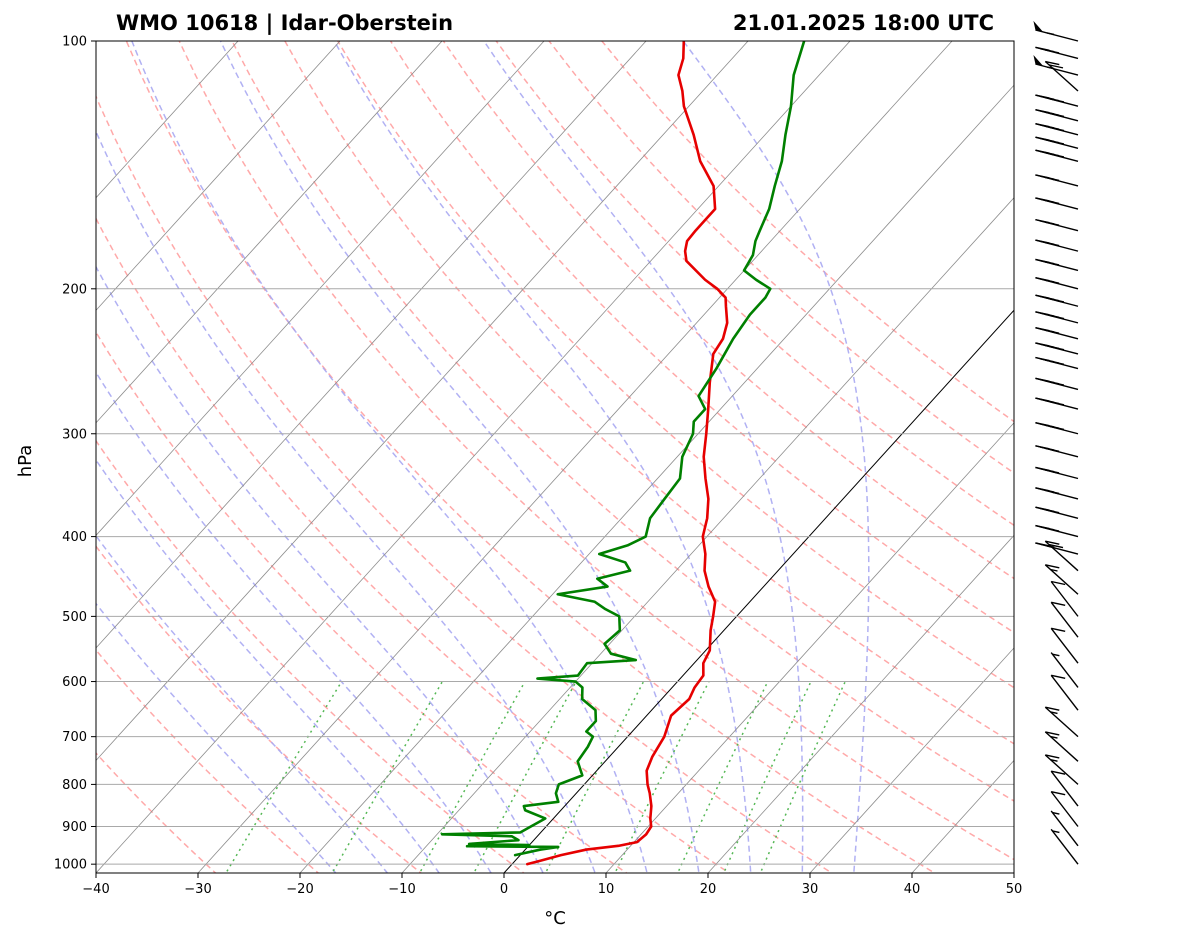 This screenshot has height=941, width=1181. Describe the element at coordinates (74, 42) in the screenshot. I see `y-tick-label: 100` at that location.